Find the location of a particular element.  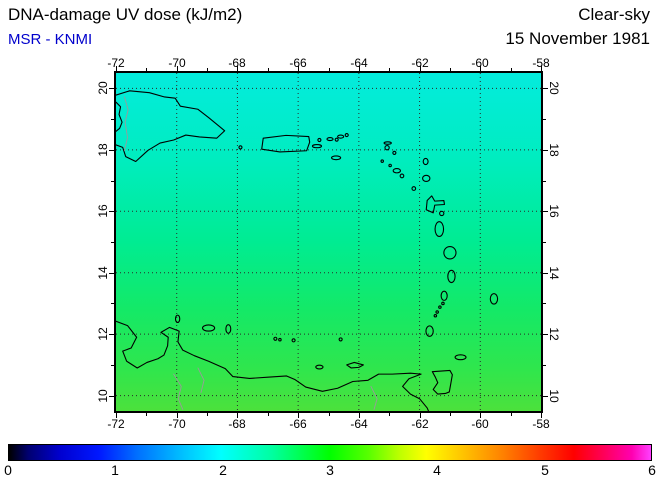

island-vieques is located at coordinates (316, 146).